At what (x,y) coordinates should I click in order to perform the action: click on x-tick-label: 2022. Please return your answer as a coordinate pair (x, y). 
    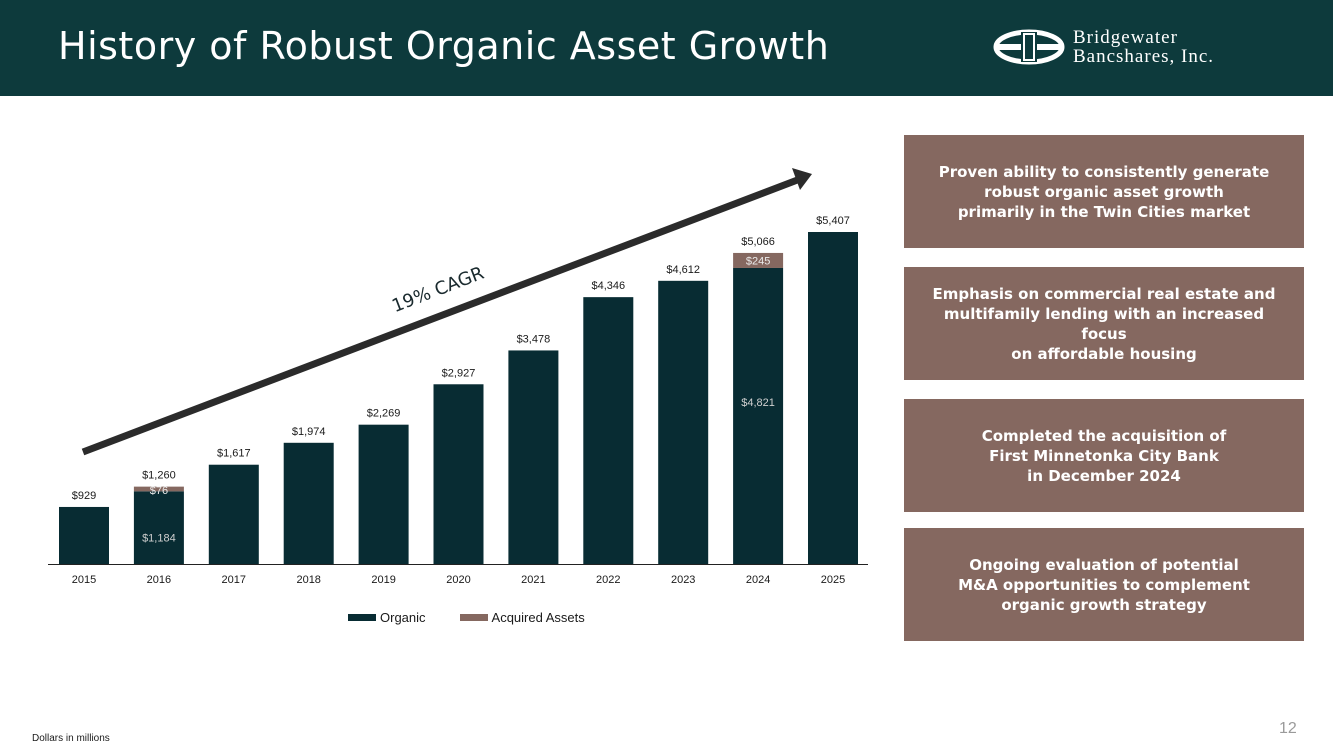
    Looking at the image, I should click on (608, 580).